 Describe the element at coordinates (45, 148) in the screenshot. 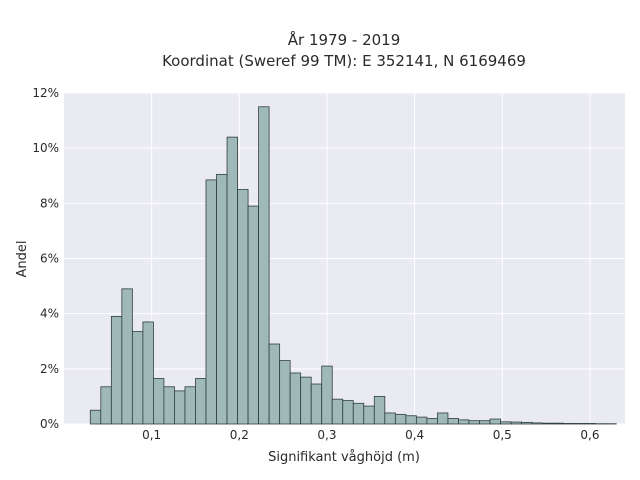

I see `y-tick-label: 10%` at that location.